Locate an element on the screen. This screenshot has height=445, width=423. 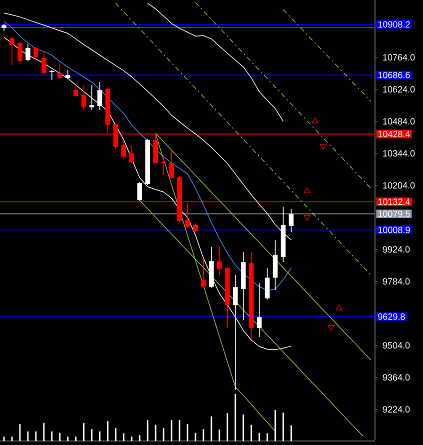
y-tick-label: 9224.0 is located at coordinates (396, 409).